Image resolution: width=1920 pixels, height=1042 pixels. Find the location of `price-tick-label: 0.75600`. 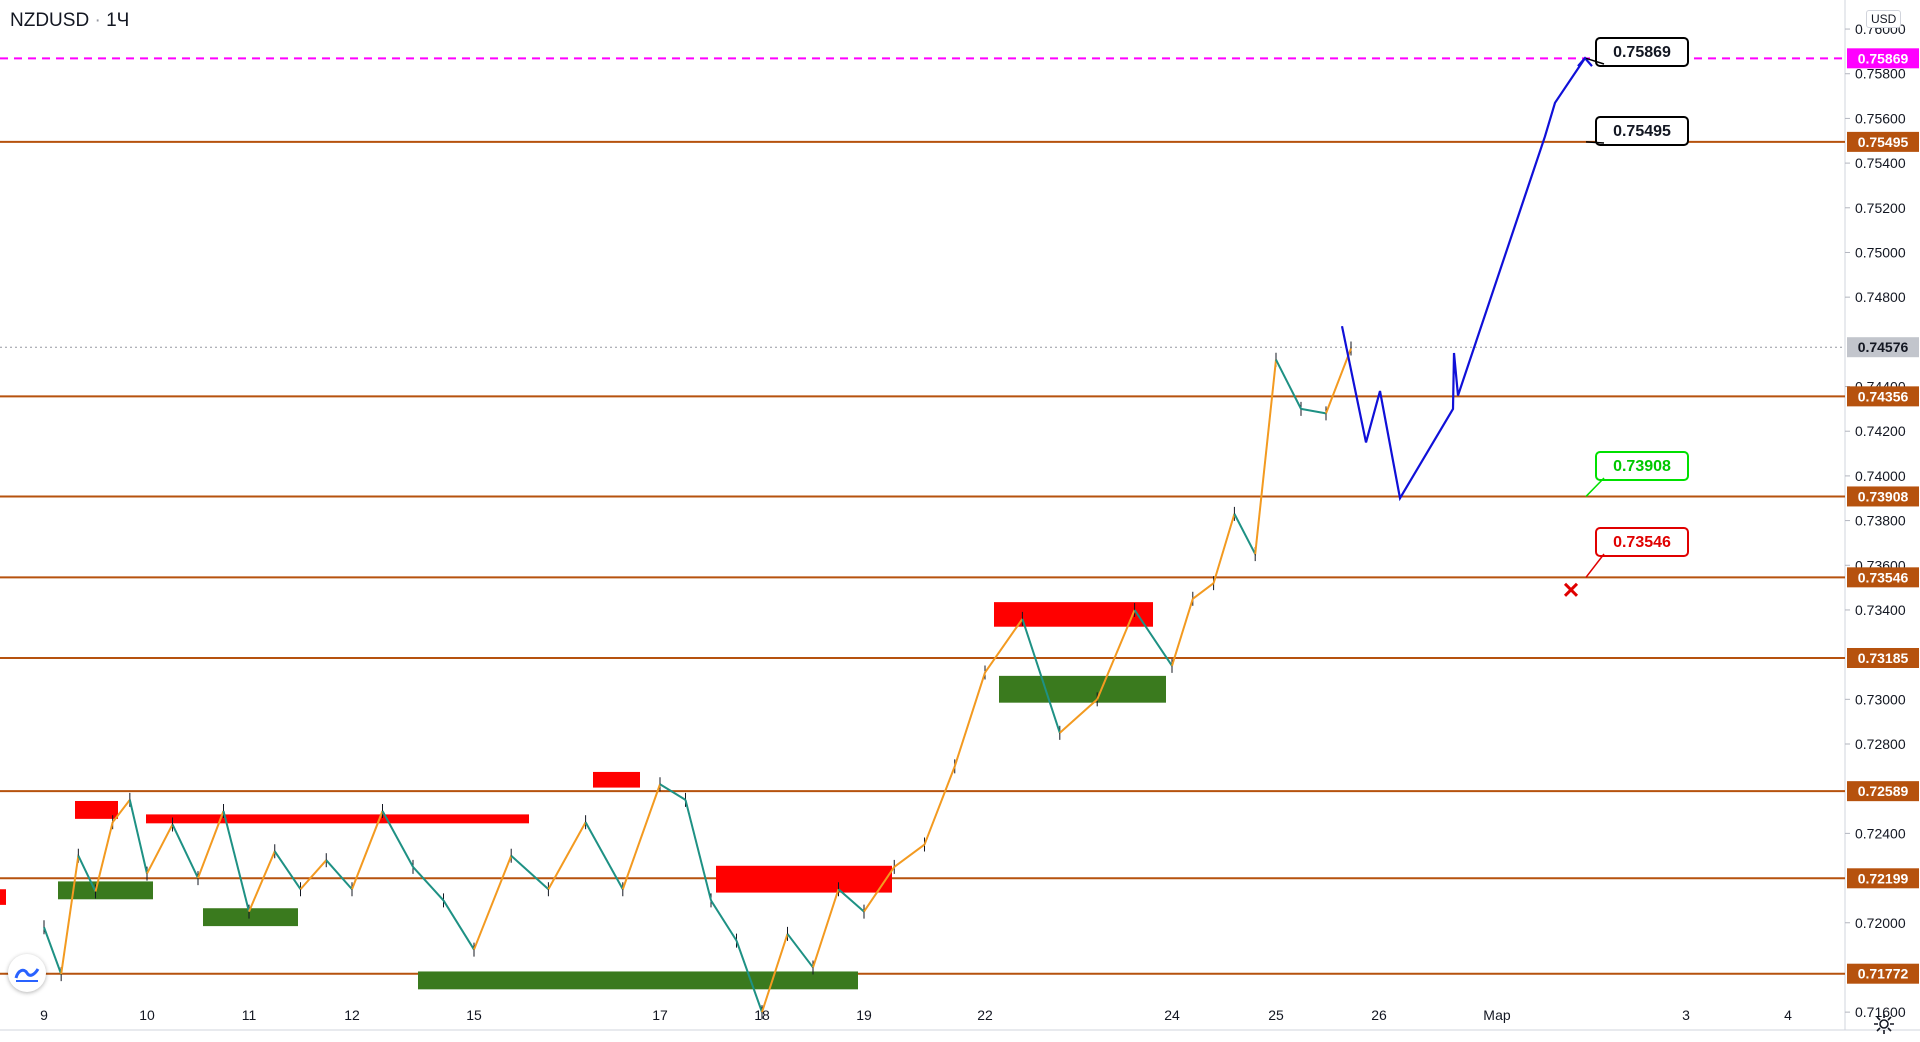

price-tick-label: 0.75600 is located at coordinates (1880, 118).